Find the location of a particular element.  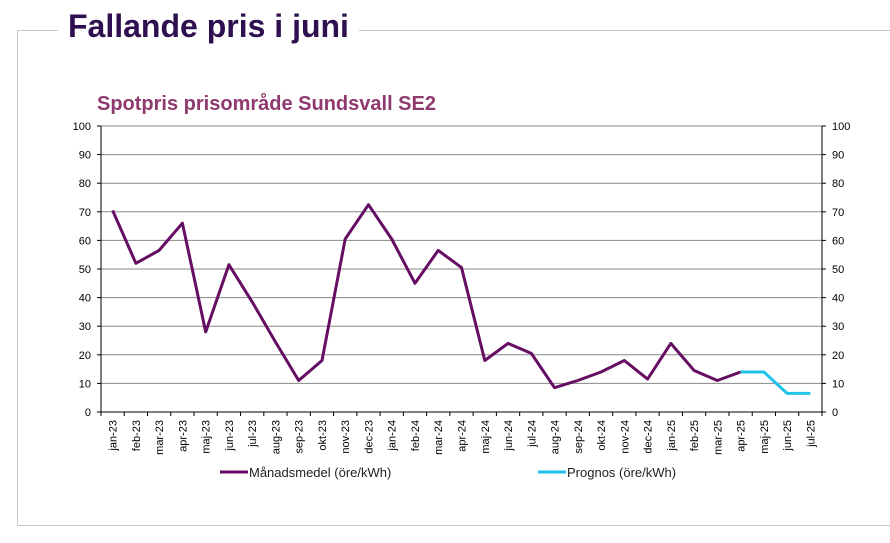

x-tick-label: apr-23 is located at coordinates (183, 436).